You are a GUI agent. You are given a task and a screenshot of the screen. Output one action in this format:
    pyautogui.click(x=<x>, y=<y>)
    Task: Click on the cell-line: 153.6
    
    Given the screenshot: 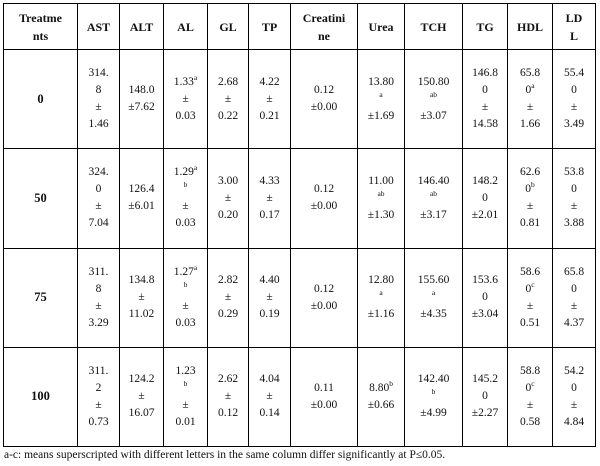 What is the action you would take?
    pyautogui.click(x=485, y=280)
    